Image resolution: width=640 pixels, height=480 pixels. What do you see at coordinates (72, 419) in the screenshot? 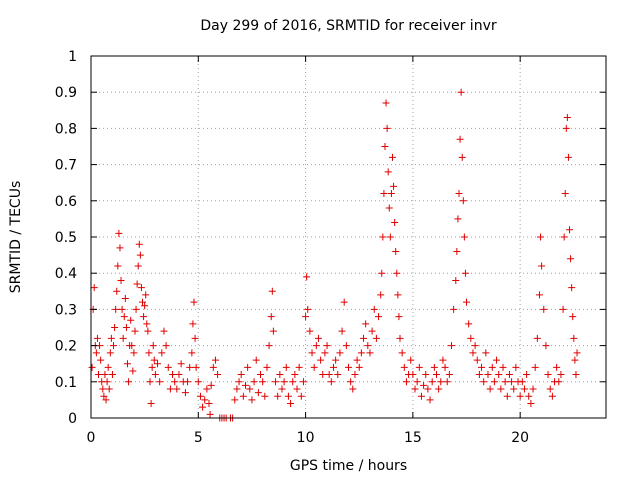
I see `y-tick-label: 0` at bounding box center [72, 419].